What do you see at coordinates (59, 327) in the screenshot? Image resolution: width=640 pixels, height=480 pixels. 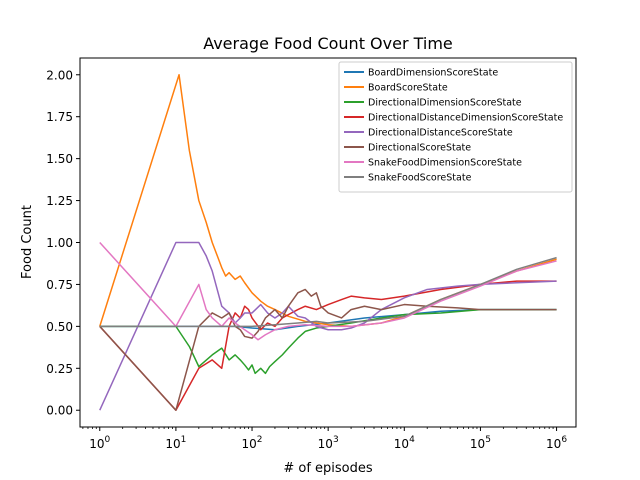 I see `y-tick-label-2: 0.50` at bounding box center [59, 327].